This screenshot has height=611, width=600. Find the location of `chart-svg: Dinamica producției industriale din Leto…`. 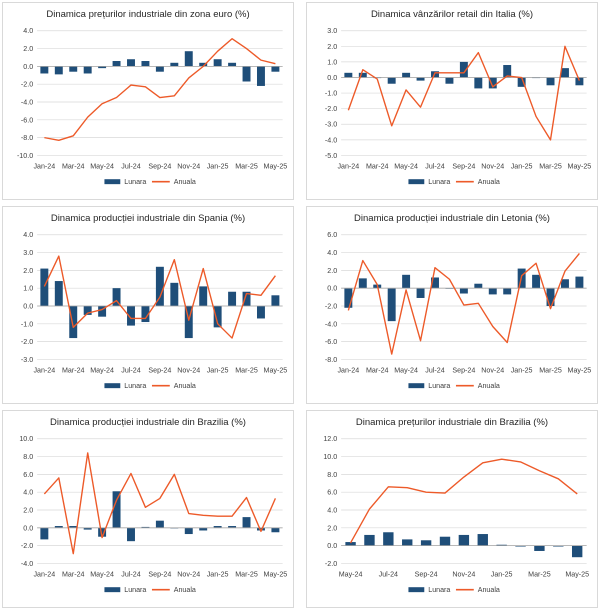

chart-svg: Dinamica producției industriale din Leto… is located at coordinates (458, 301).